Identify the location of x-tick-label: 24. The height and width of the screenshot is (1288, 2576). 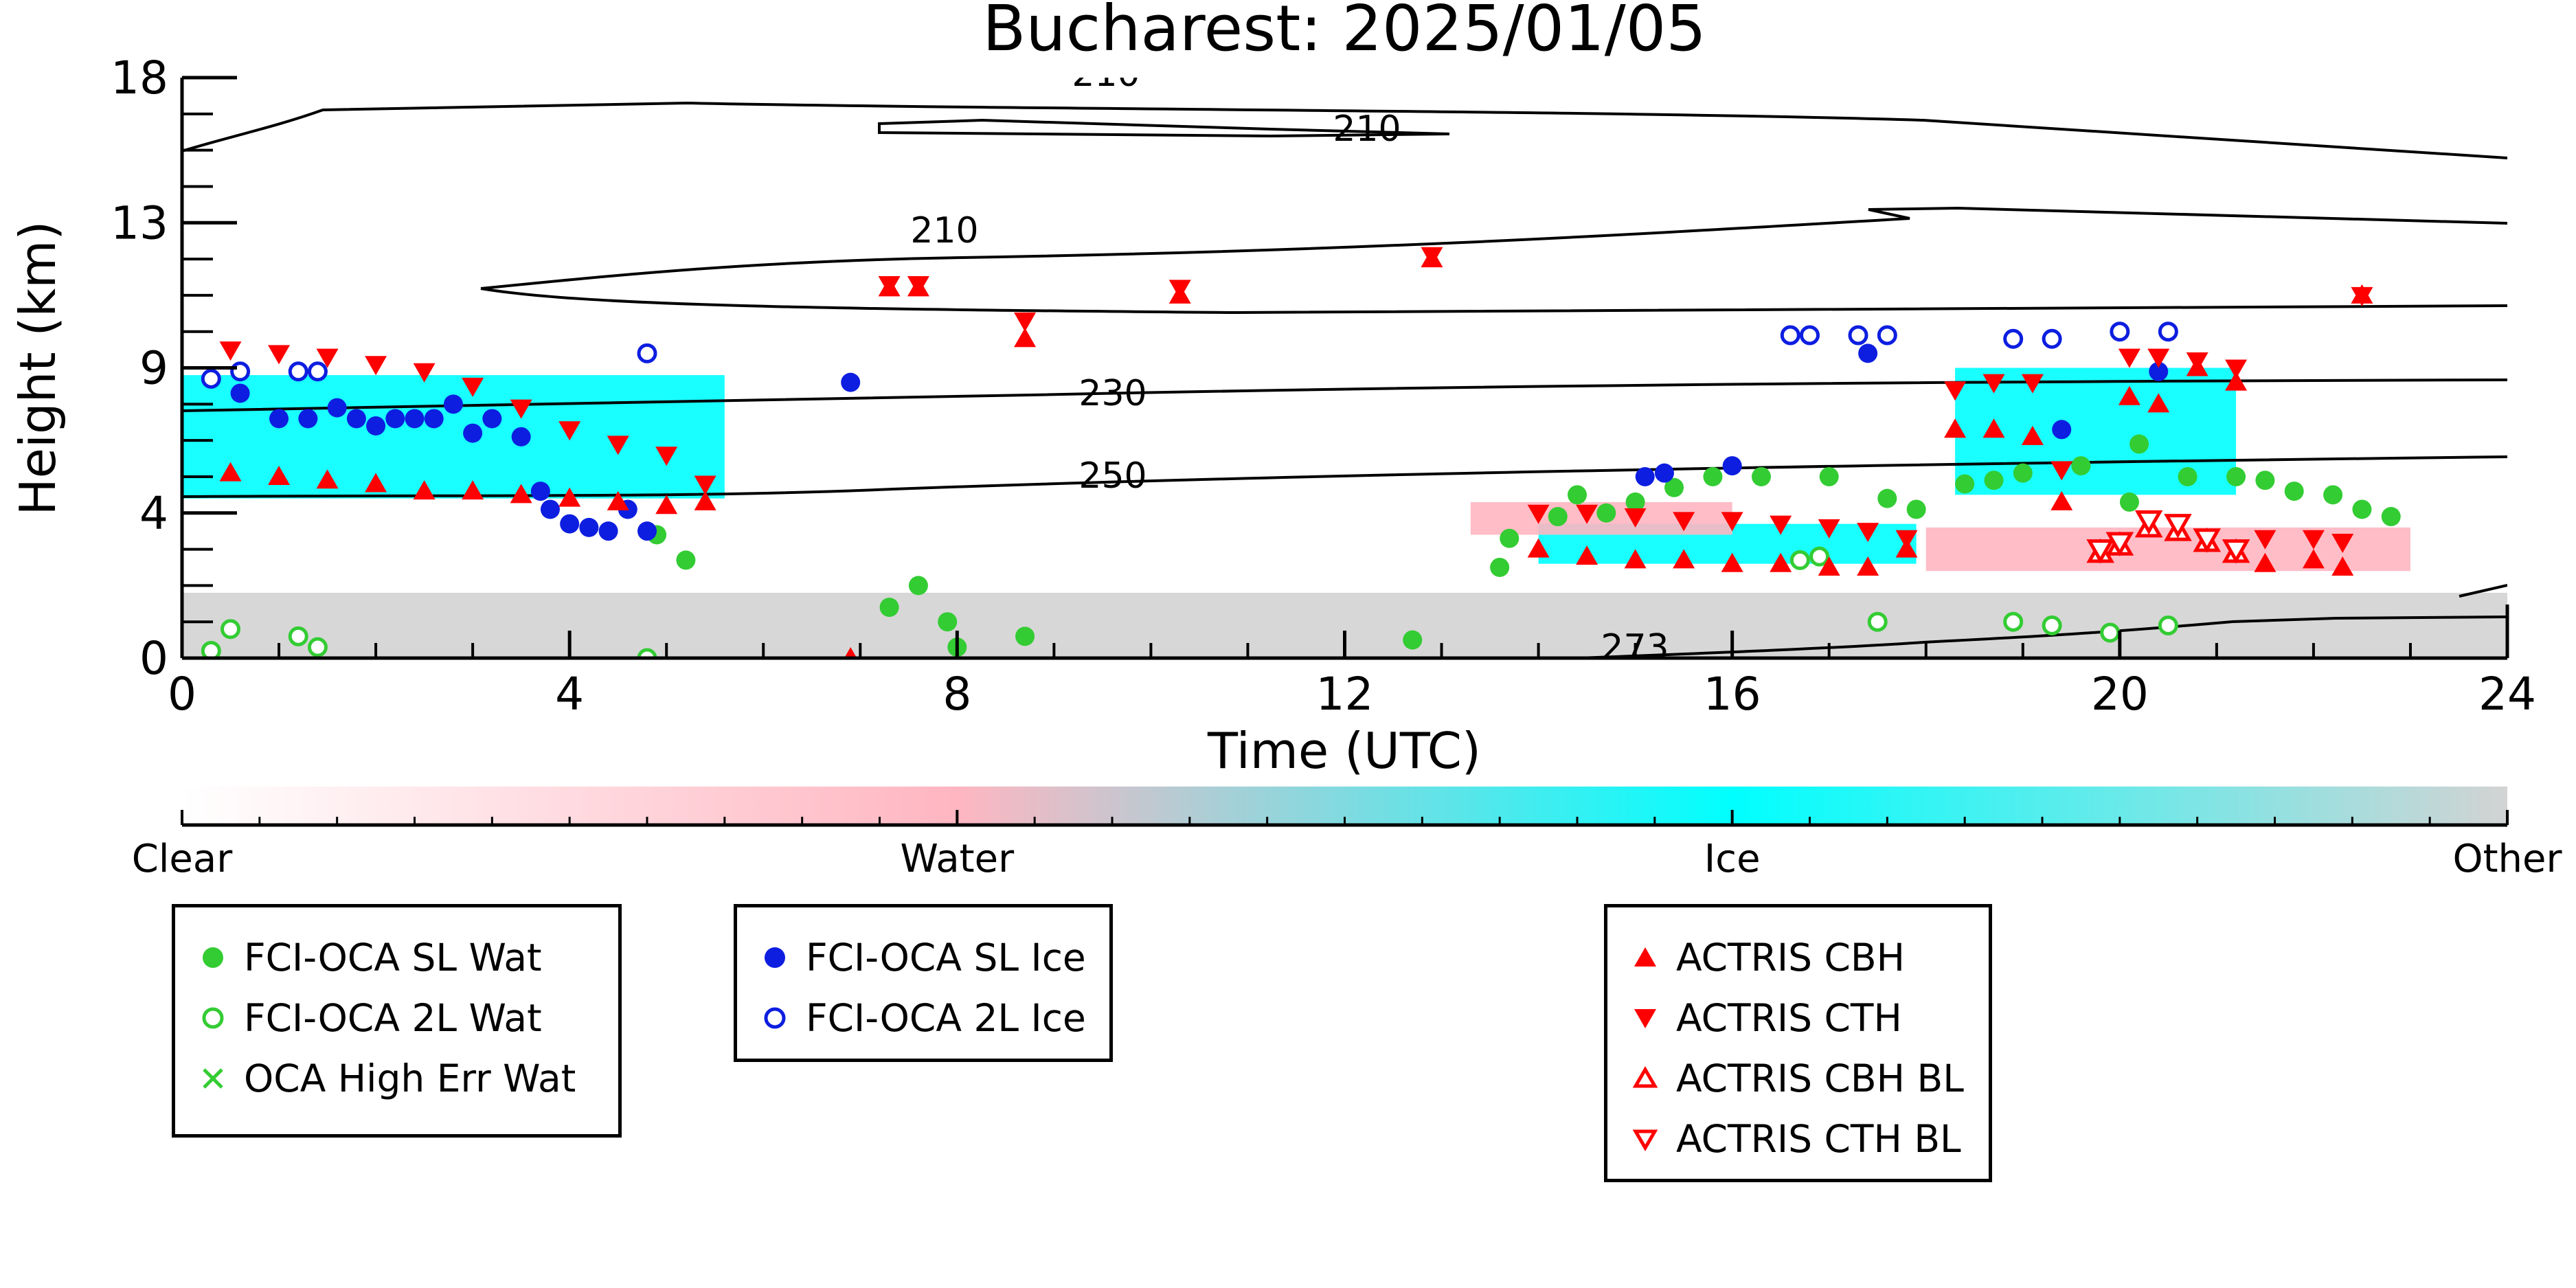
(2507, 694).